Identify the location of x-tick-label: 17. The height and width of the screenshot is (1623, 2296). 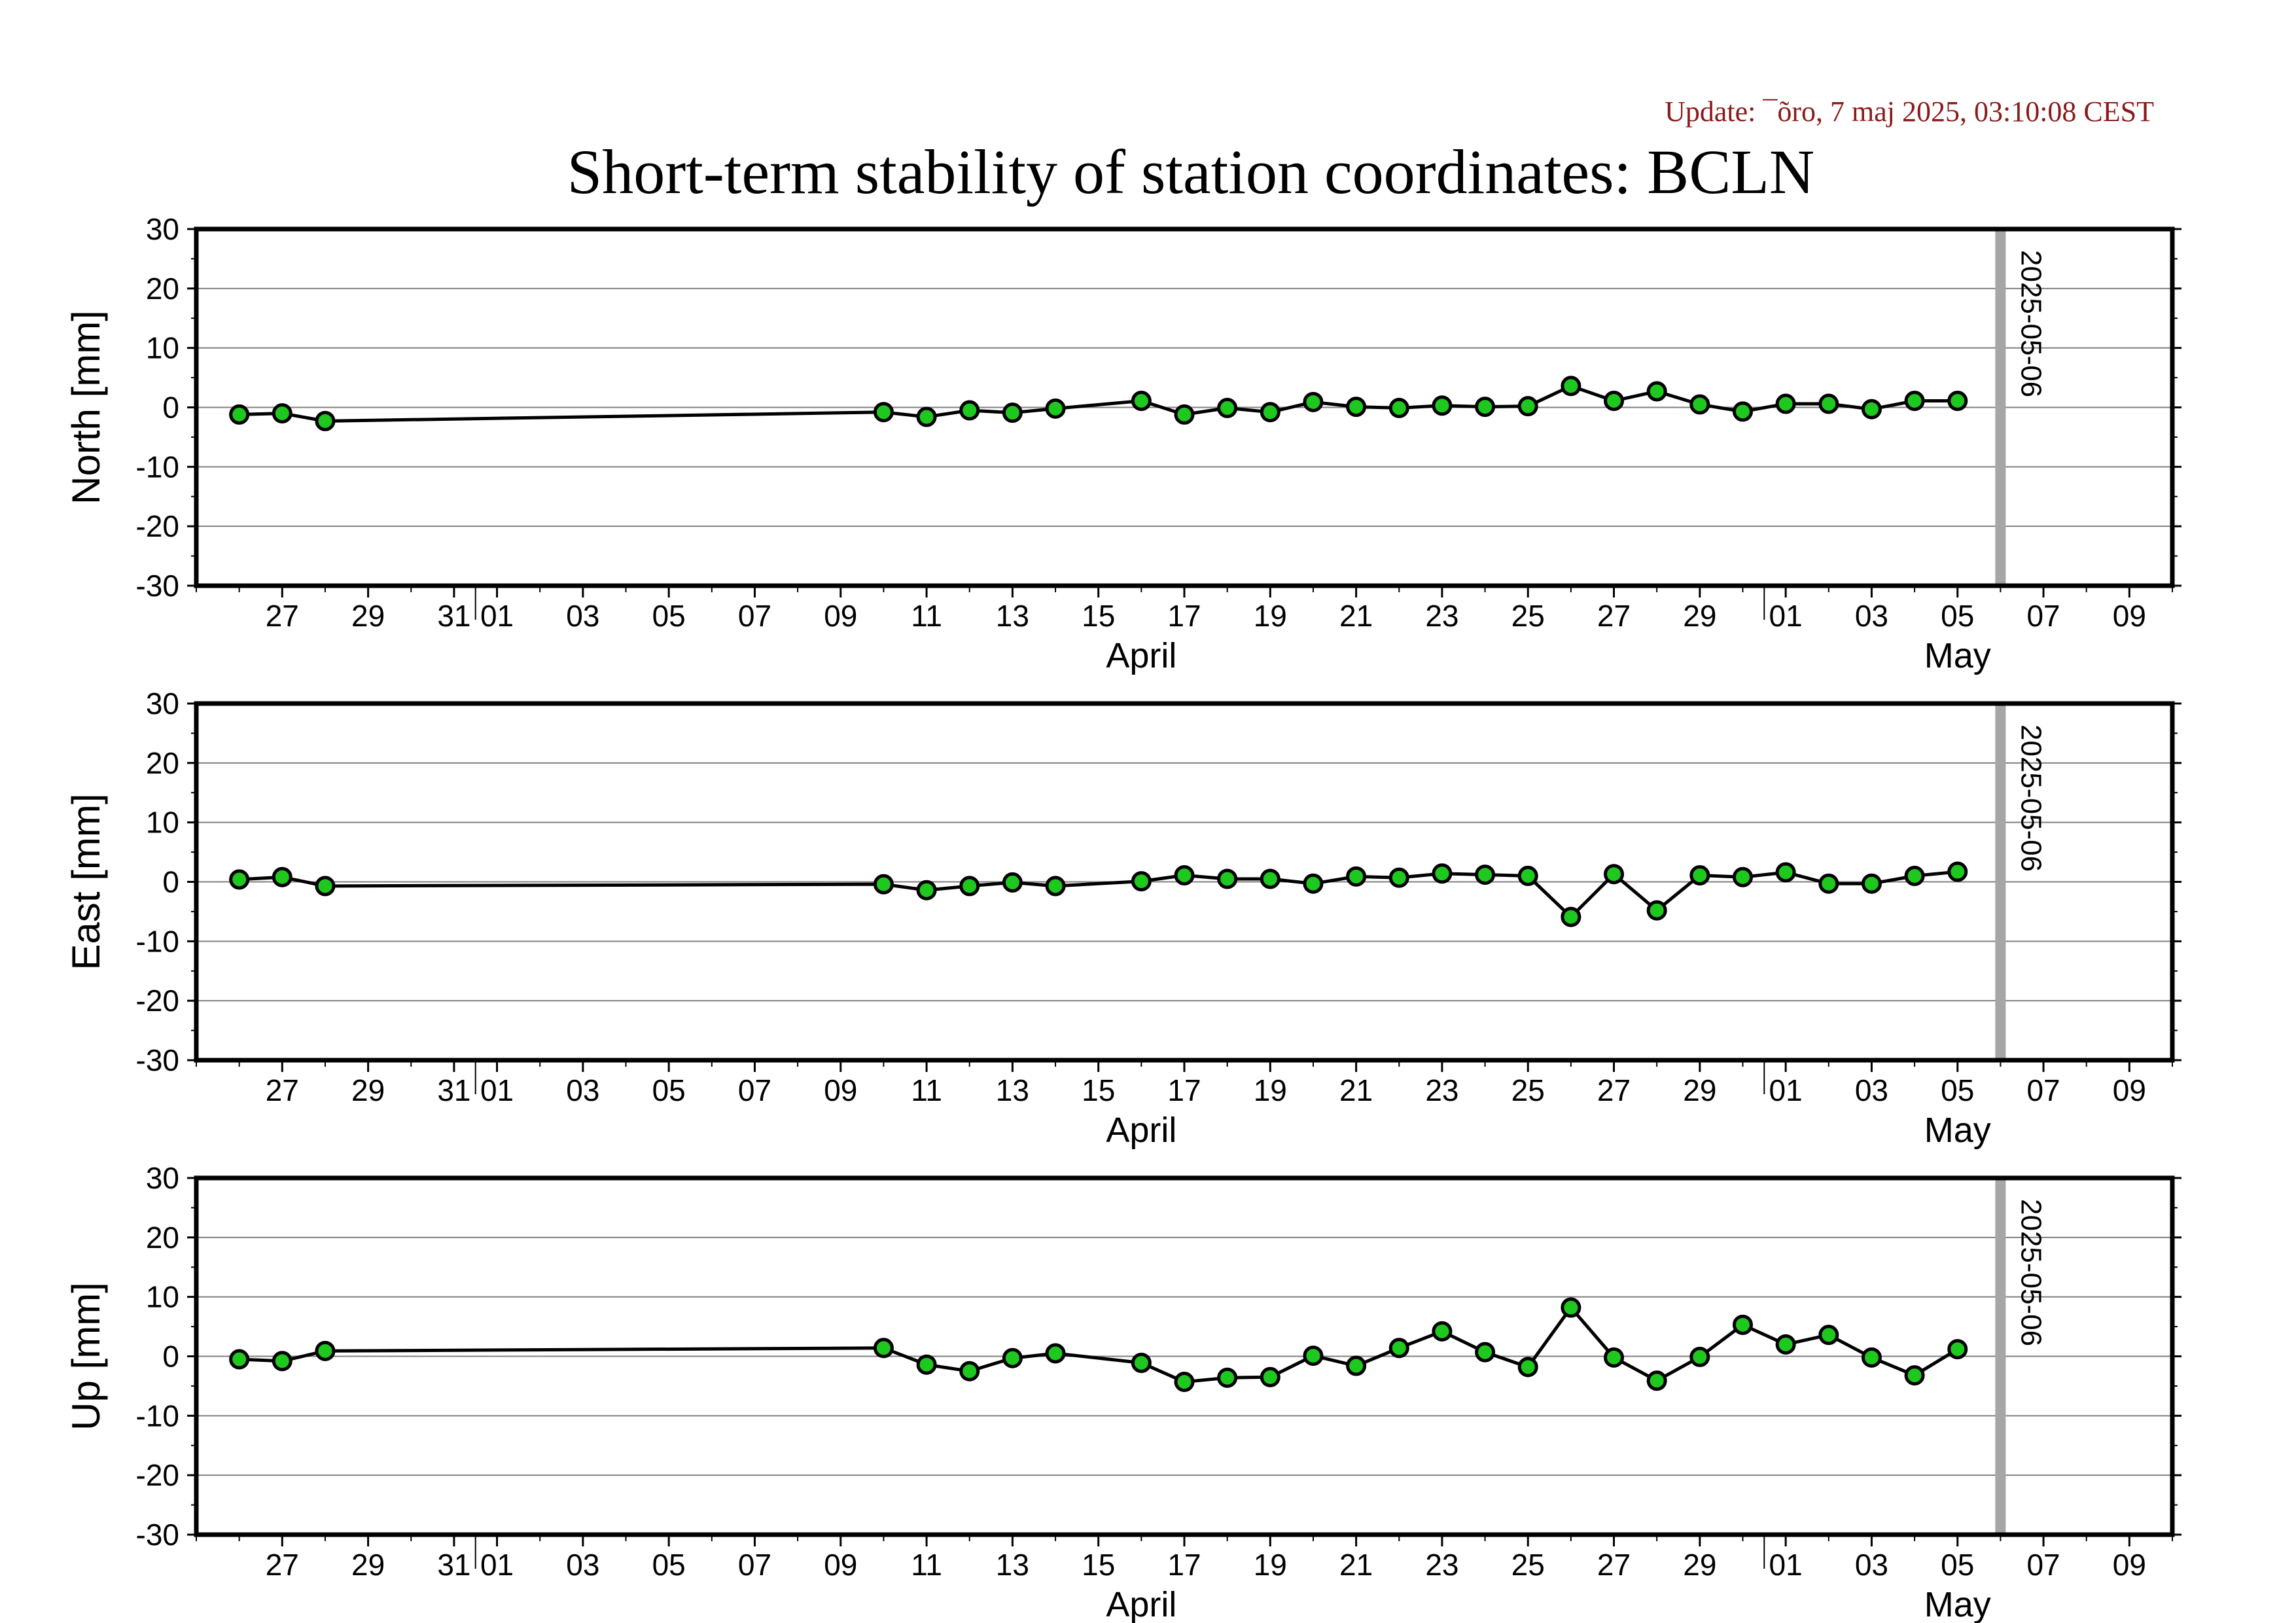
(1184, 1565).